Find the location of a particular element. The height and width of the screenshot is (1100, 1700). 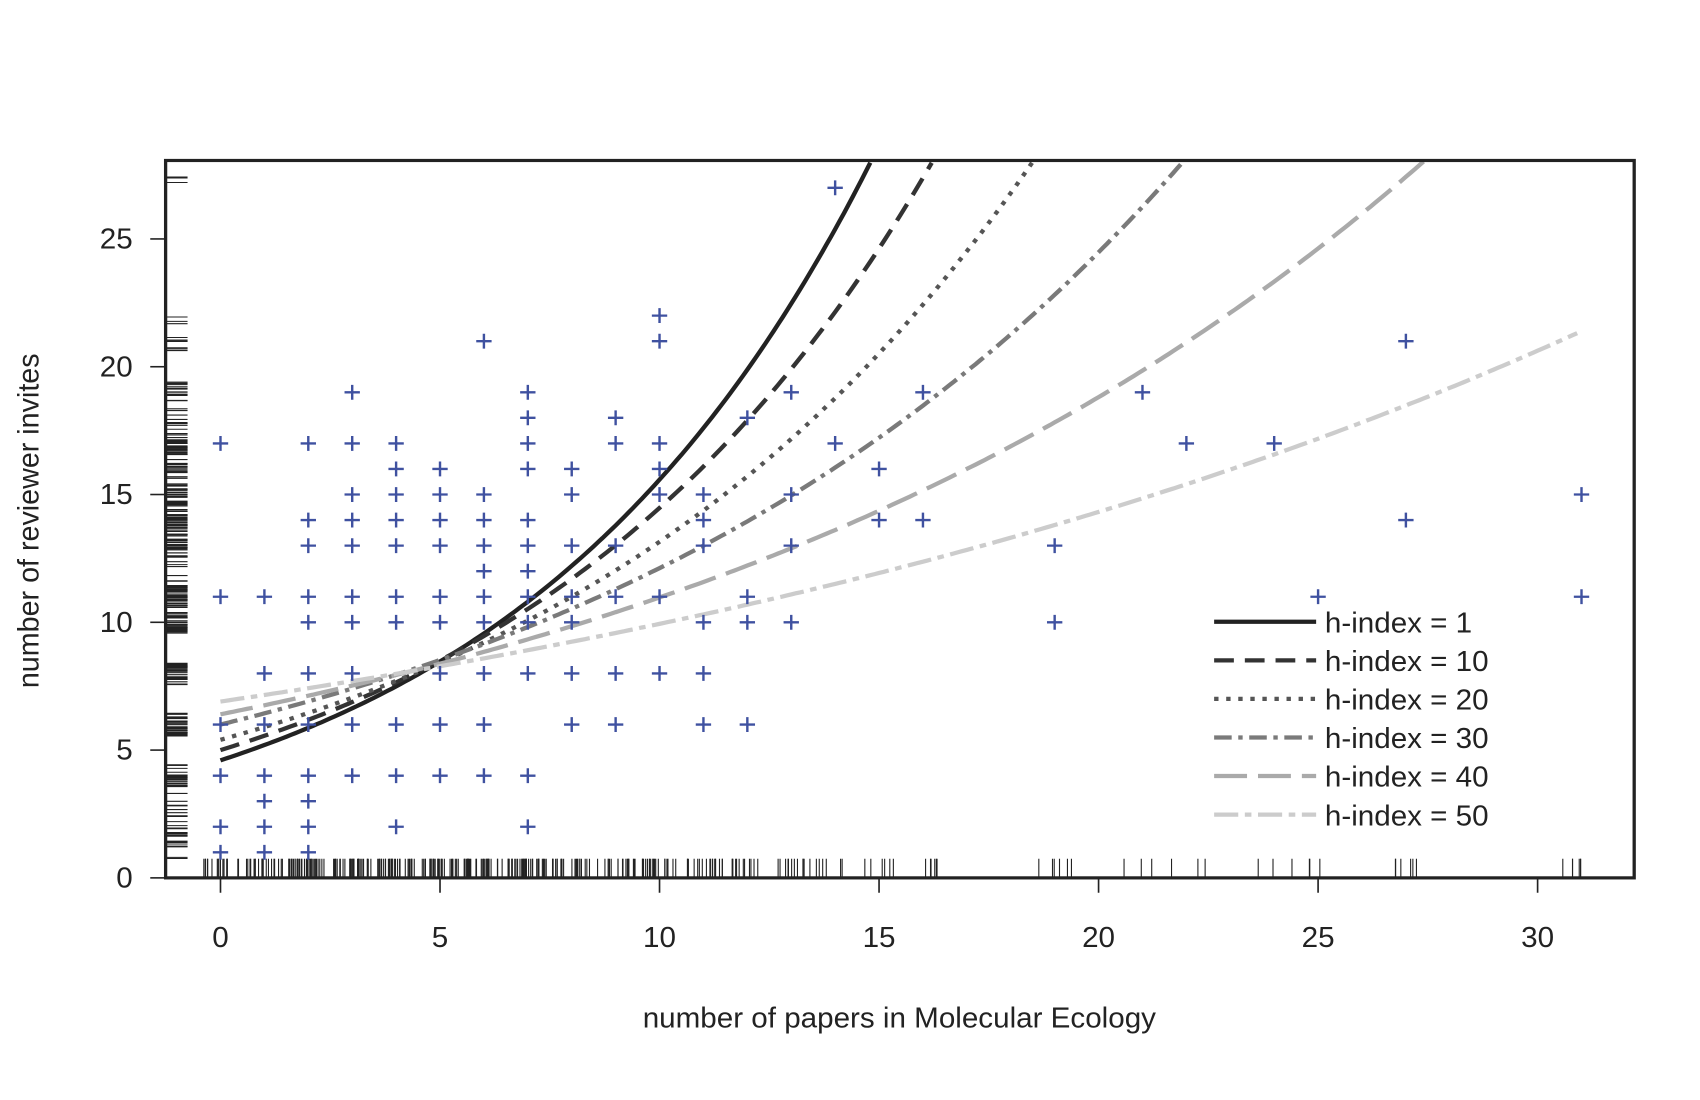

legend-label: h-index = 40 is located at coordinates (1407, 777).